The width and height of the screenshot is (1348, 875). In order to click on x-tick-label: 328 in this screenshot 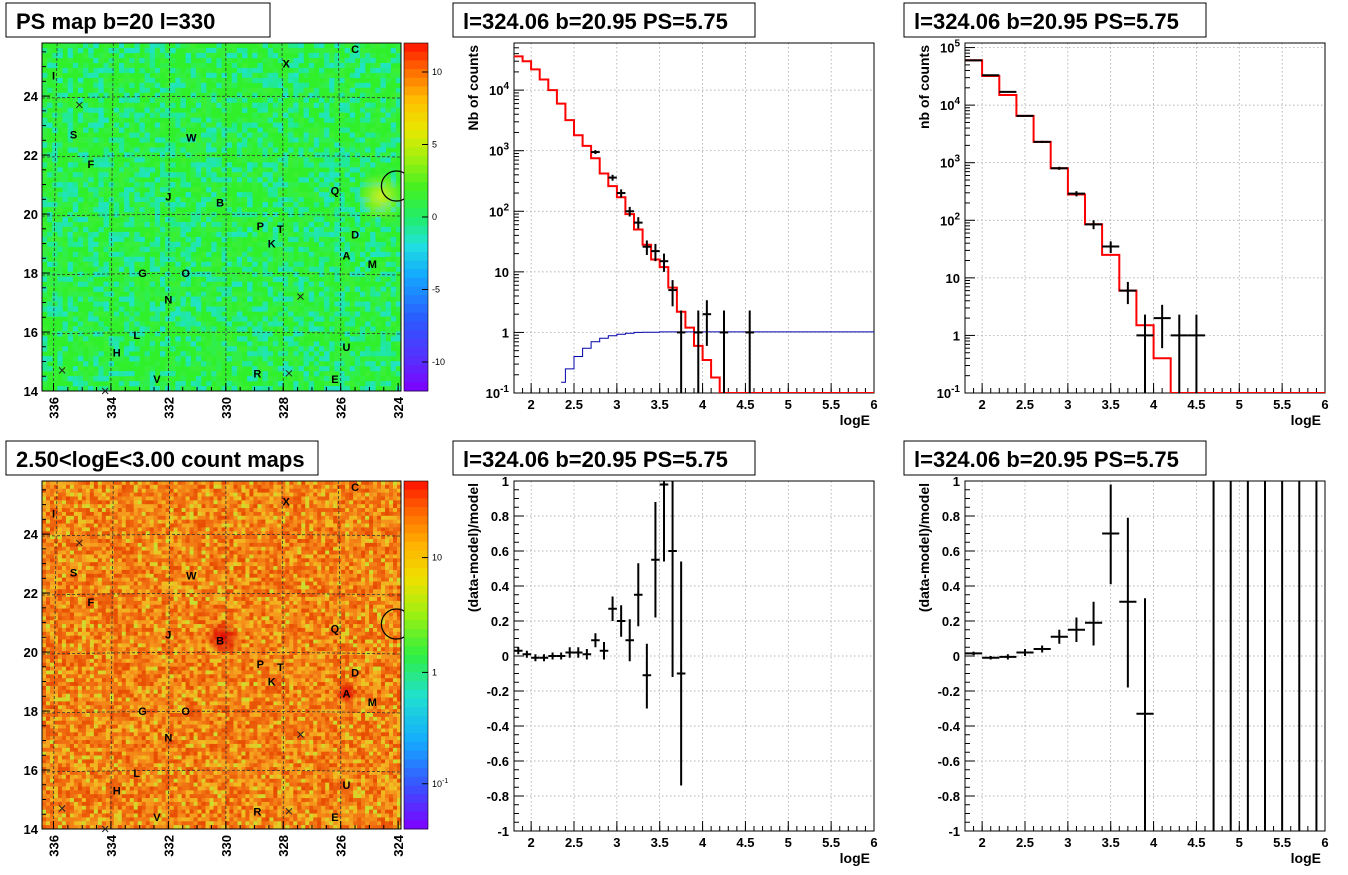, I will do `click(283, 408)`.